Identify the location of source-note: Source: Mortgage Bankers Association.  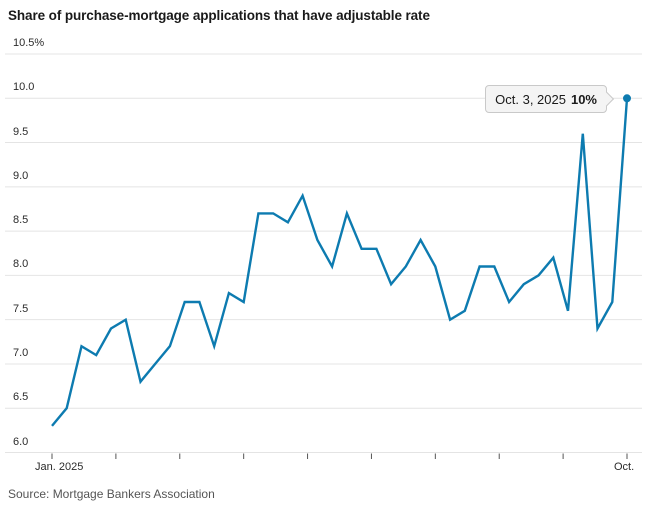
(111, 494).